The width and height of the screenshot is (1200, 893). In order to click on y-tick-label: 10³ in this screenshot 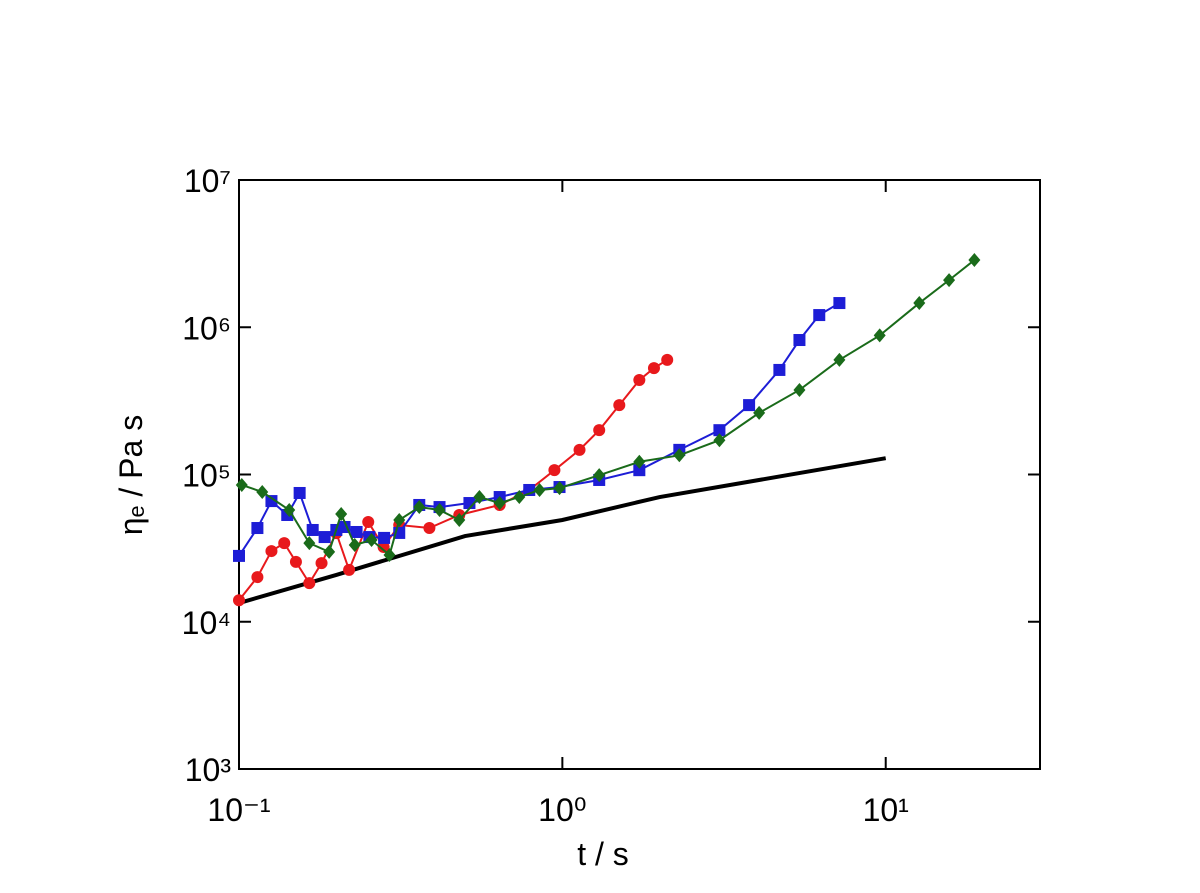, I will do `click(208, 770)`.